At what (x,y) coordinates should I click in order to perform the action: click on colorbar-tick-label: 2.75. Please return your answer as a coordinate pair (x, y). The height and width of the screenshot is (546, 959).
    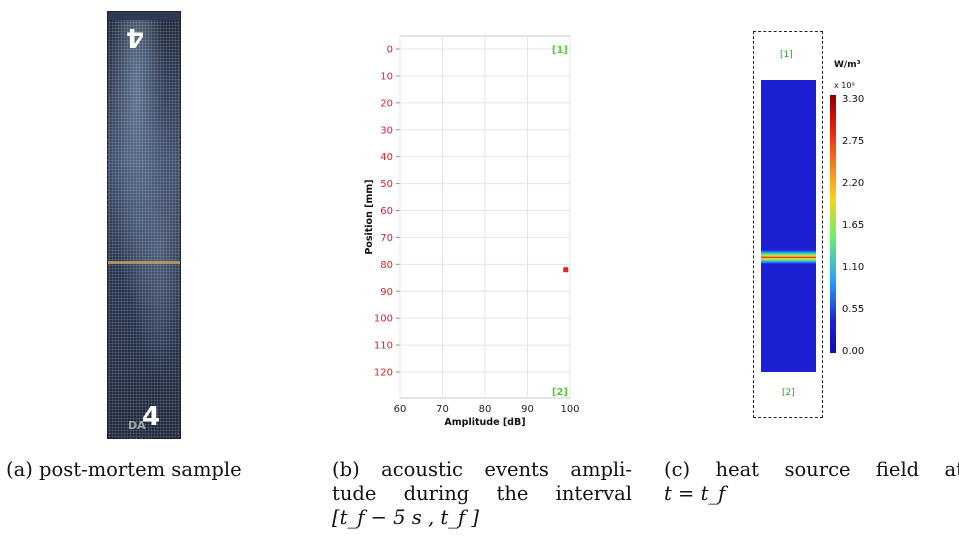
    Looking at the image, I should click on (853, 141).